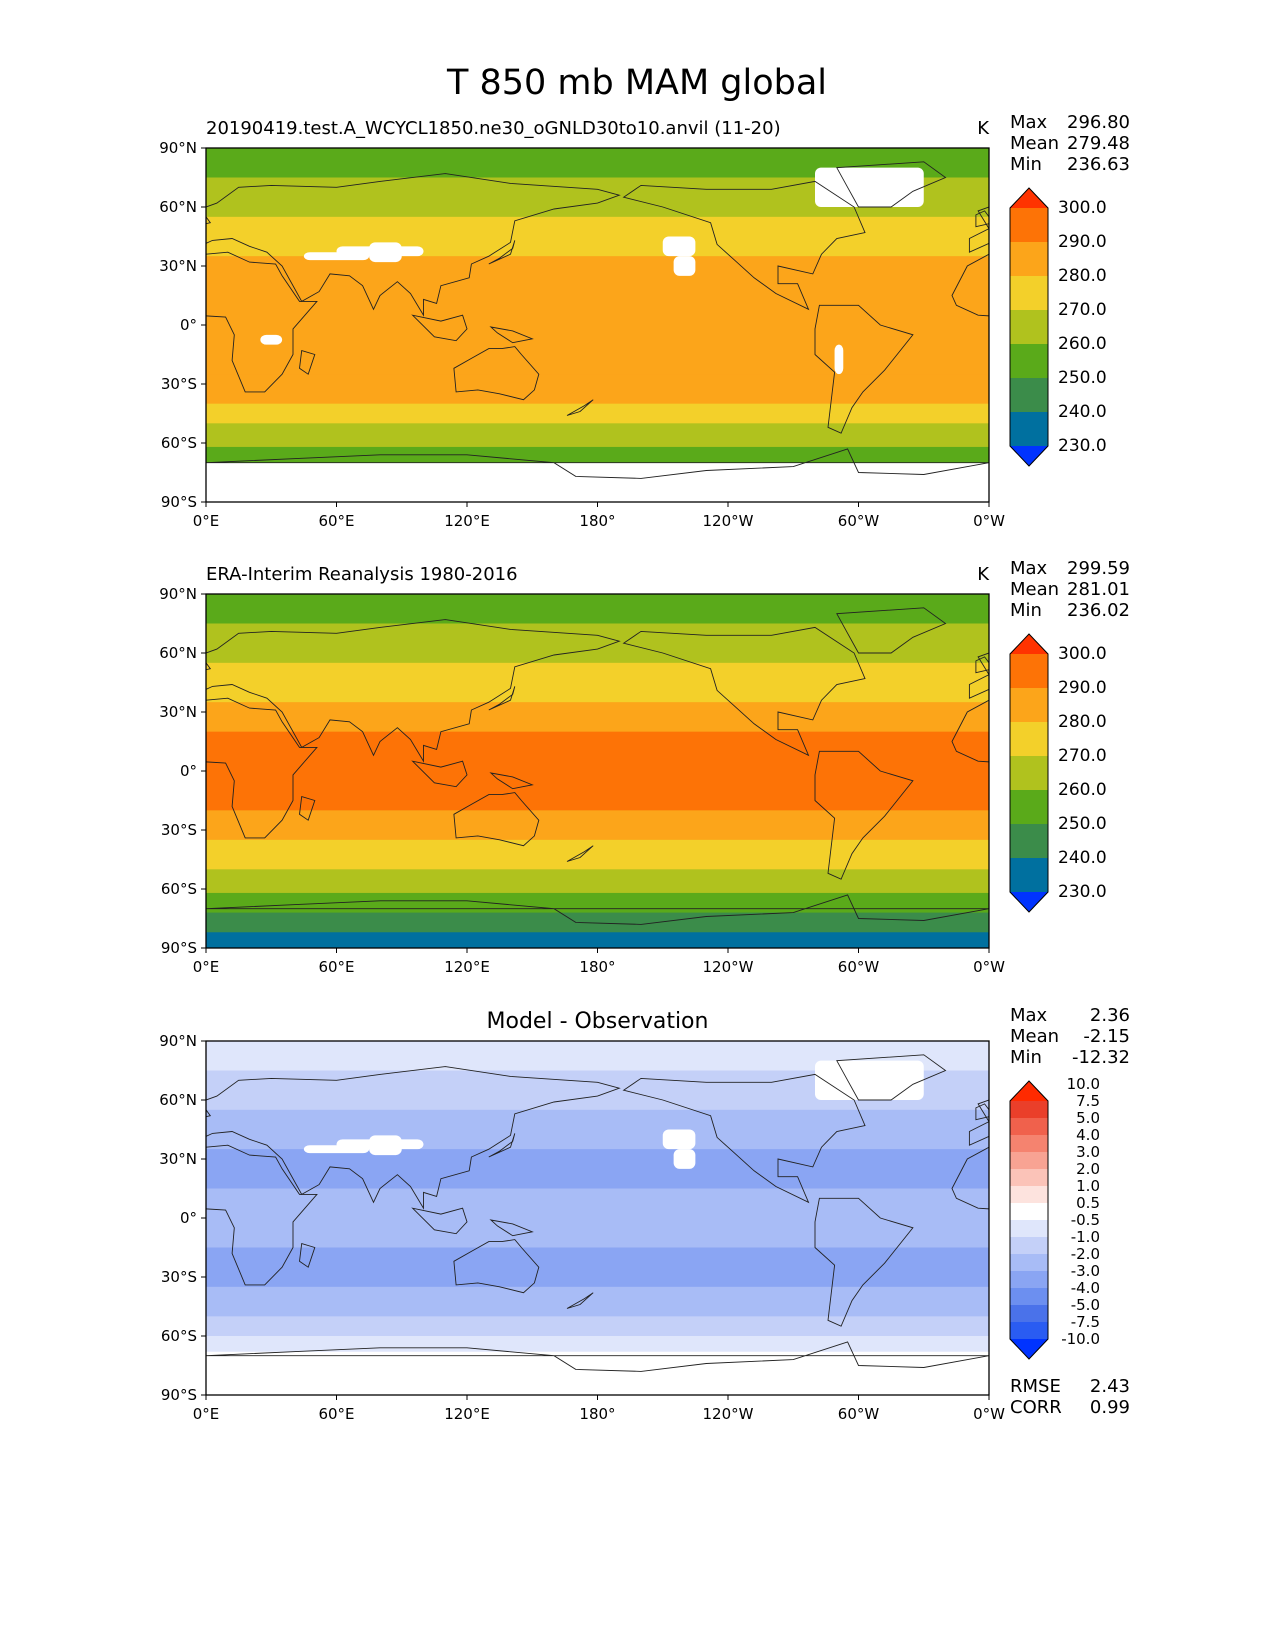  Describe the element at coordinates (1029, 1220) in the screenshot. I see `colorbar-outline` at that location.